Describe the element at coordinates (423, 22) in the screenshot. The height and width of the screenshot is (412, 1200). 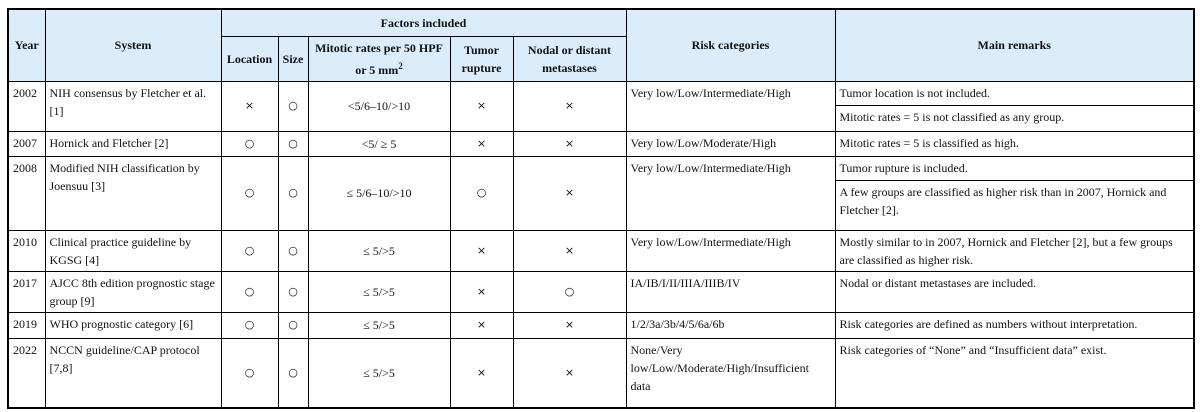
I see `header-factors: Factors included` at that location.